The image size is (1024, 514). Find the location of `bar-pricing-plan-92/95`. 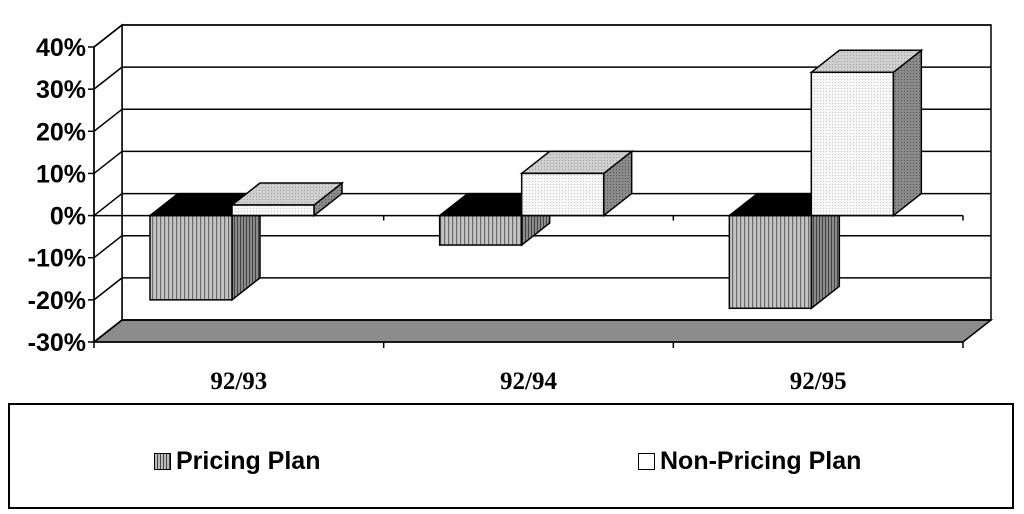

bar-pricing-plan-92/95 is located at coordinates (784, 251).